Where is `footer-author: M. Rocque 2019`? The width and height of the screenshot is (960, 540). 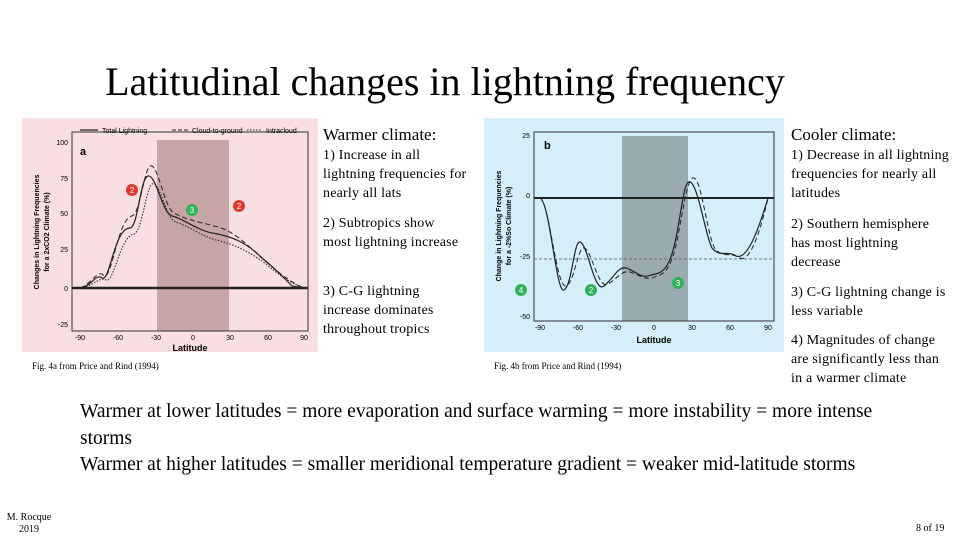
footer-author: M. Rocque 2019 is located at coordinates (29, 524).